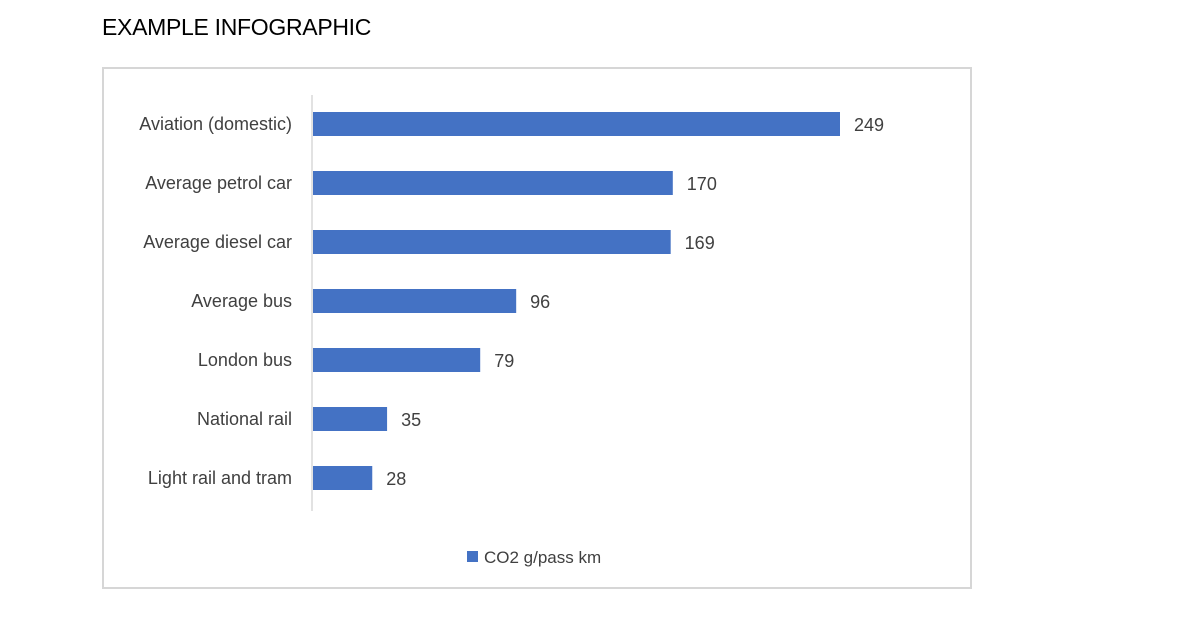  I want to click on data-label: 79, so click(504, 361).